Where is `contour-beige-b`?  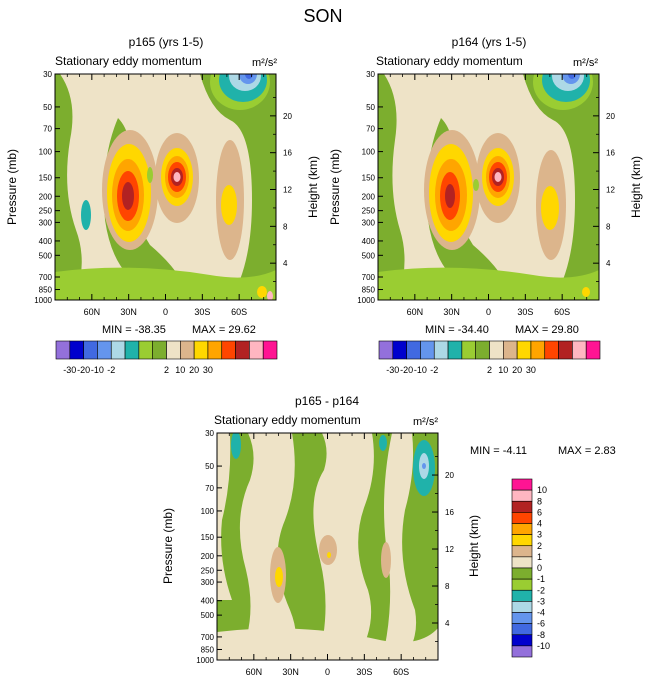
contour-beige-b is located at coordinates (267, 546).